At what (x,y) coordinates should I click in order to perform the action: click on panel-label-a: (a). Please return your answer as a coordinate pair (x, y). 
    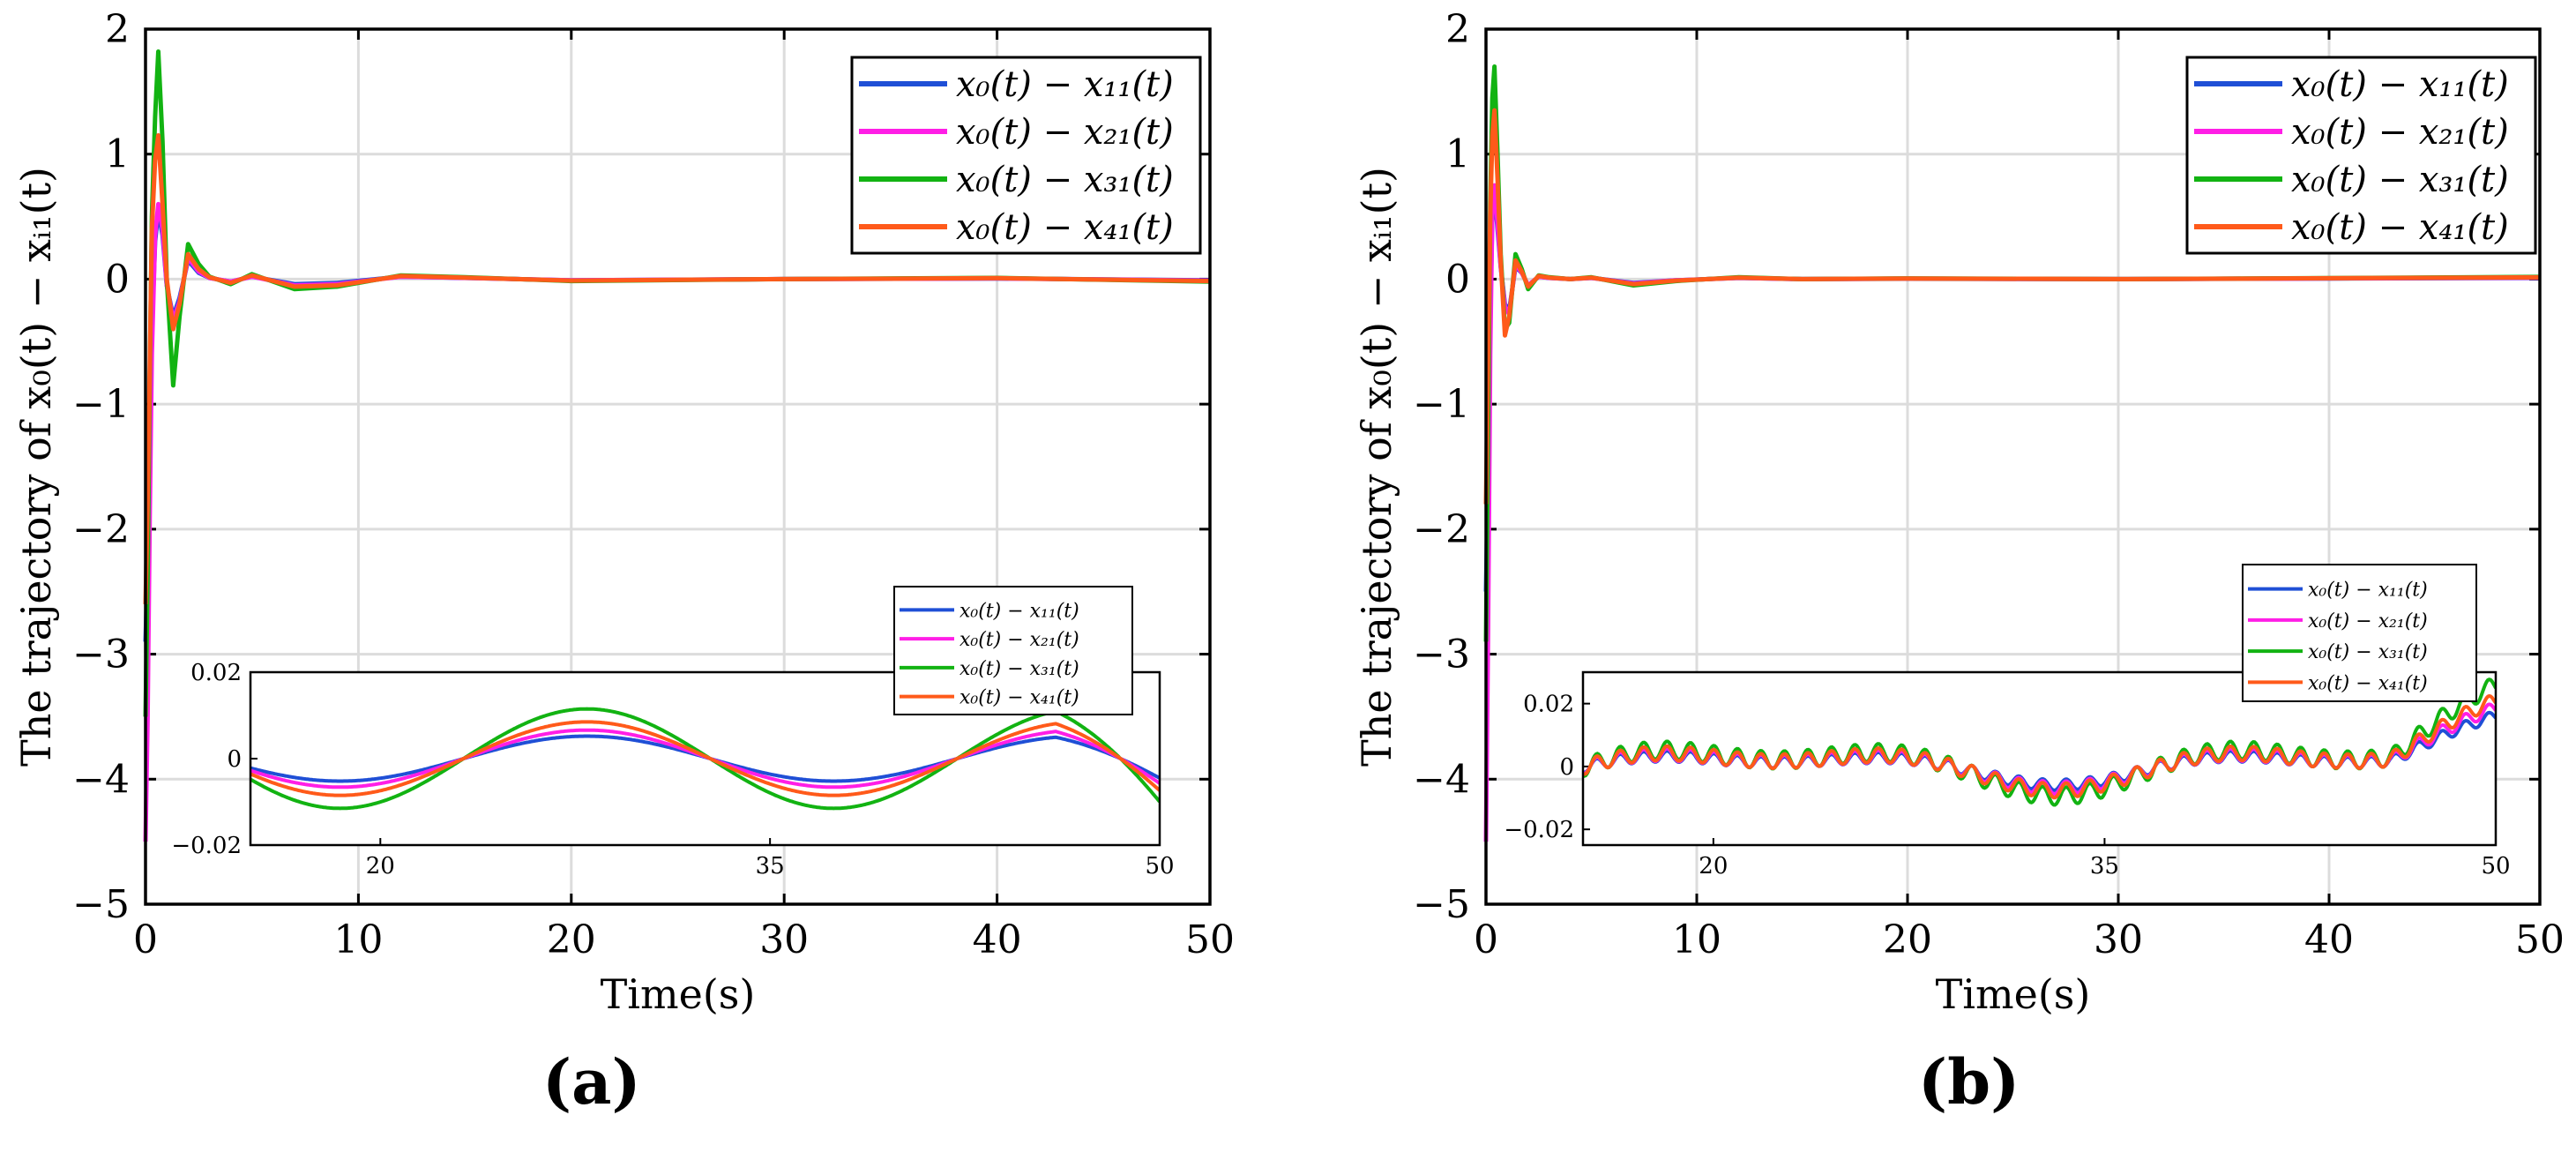
    Looking at the image, I should click on (591, 1082).